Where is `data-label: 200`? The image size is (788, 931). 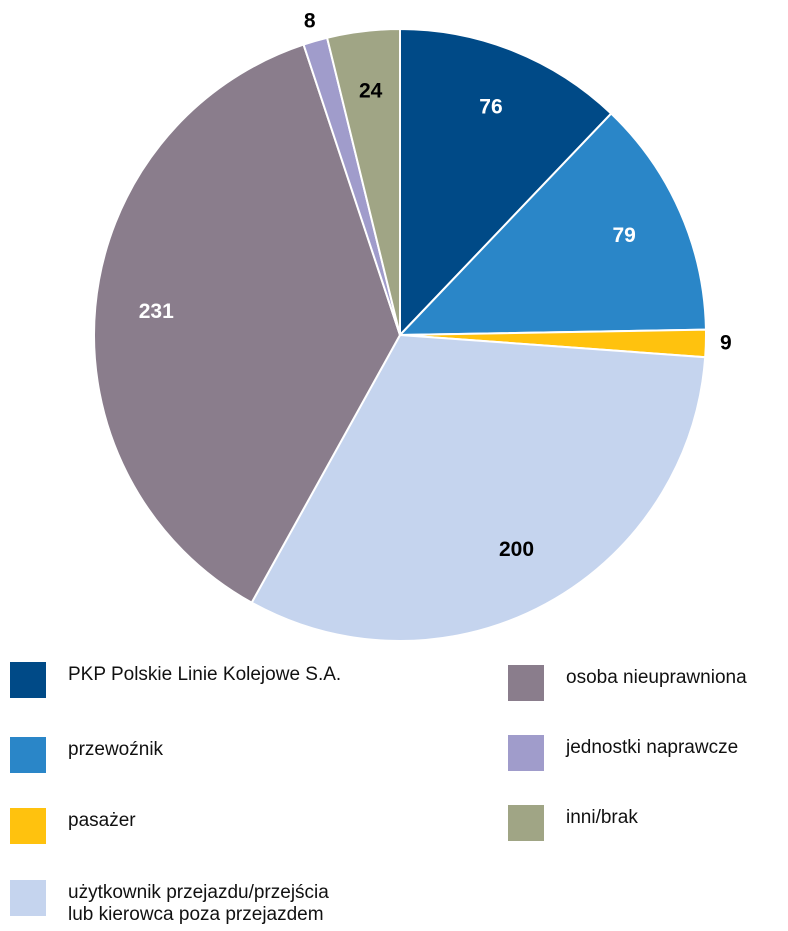 data-label: 200 is located at coordinates (516, 549).